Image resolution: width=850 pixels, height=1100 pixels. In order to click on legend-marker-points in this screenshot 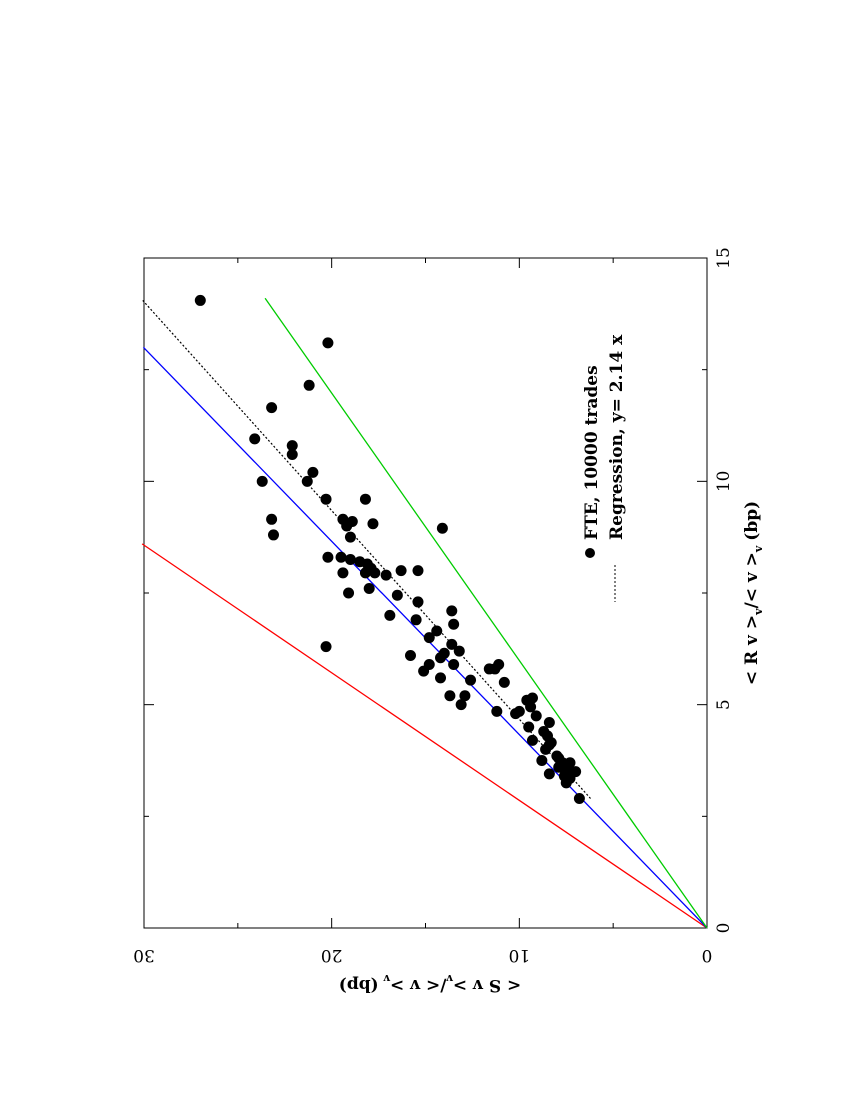, I will do `click(590, 553)`.